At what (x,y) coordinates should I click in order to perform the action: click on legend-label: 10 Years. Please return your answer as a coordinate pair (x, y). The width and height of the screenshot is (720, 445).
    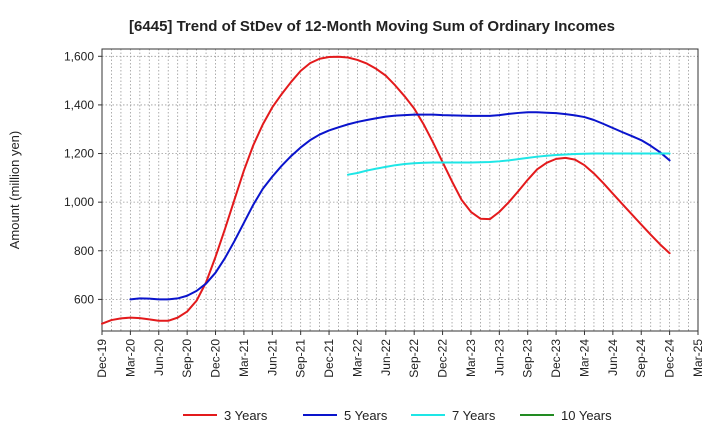
    Looking at the image, I should click on (586, 415).